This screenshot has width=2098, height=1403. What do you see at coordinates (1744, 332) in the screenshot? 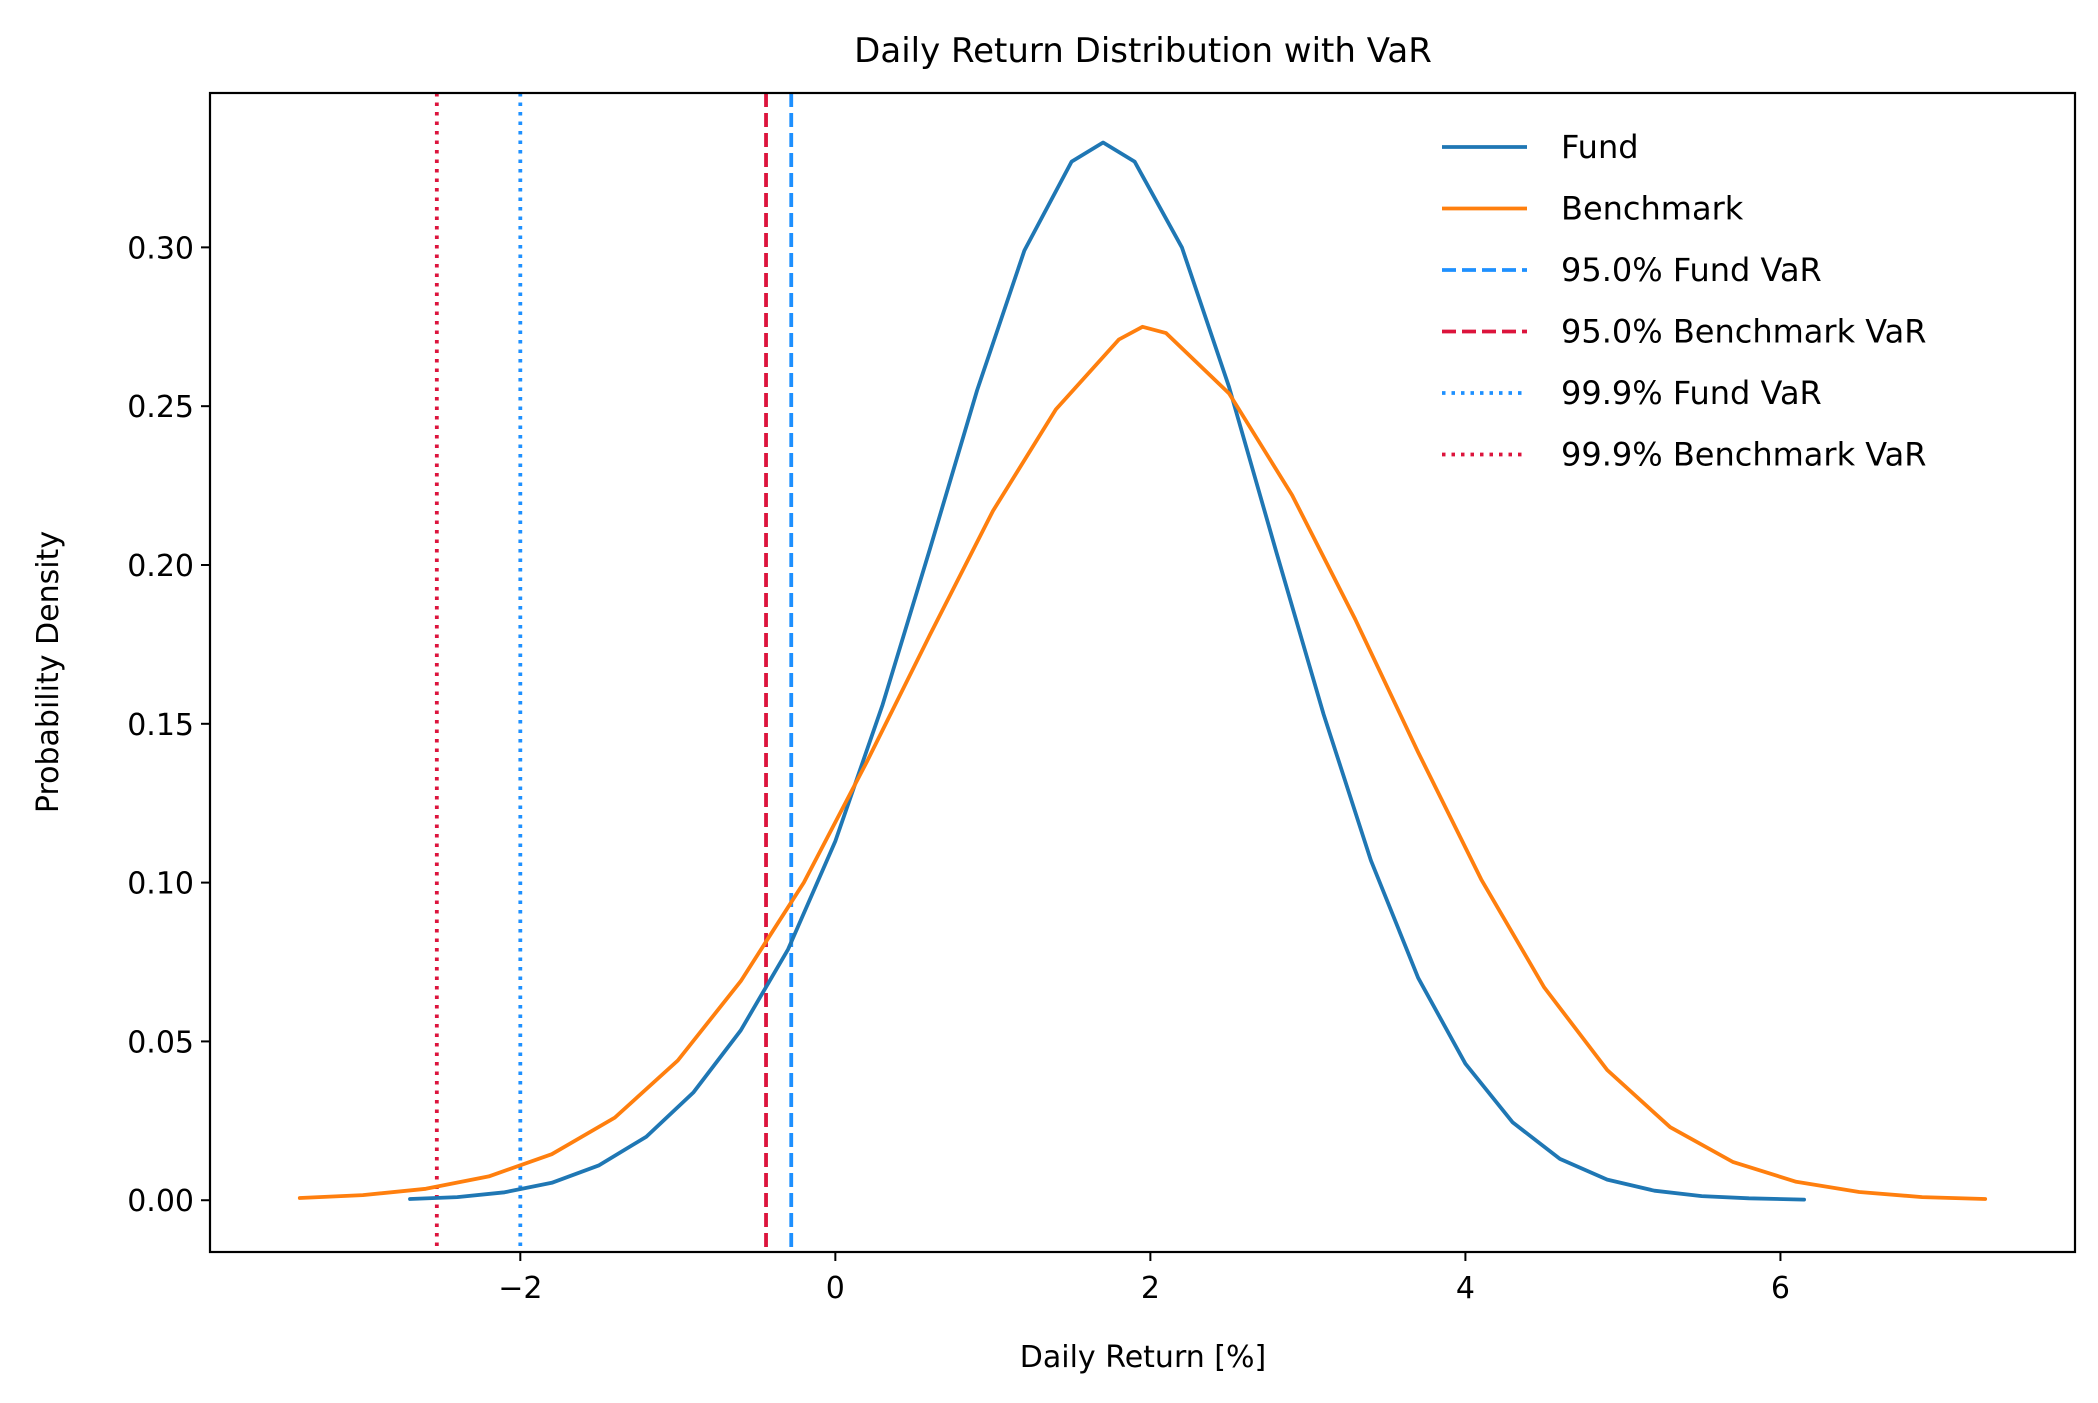
I see `legend-label-4: 95.0% Benchmark VaR` at bounding box center [1744, 332].